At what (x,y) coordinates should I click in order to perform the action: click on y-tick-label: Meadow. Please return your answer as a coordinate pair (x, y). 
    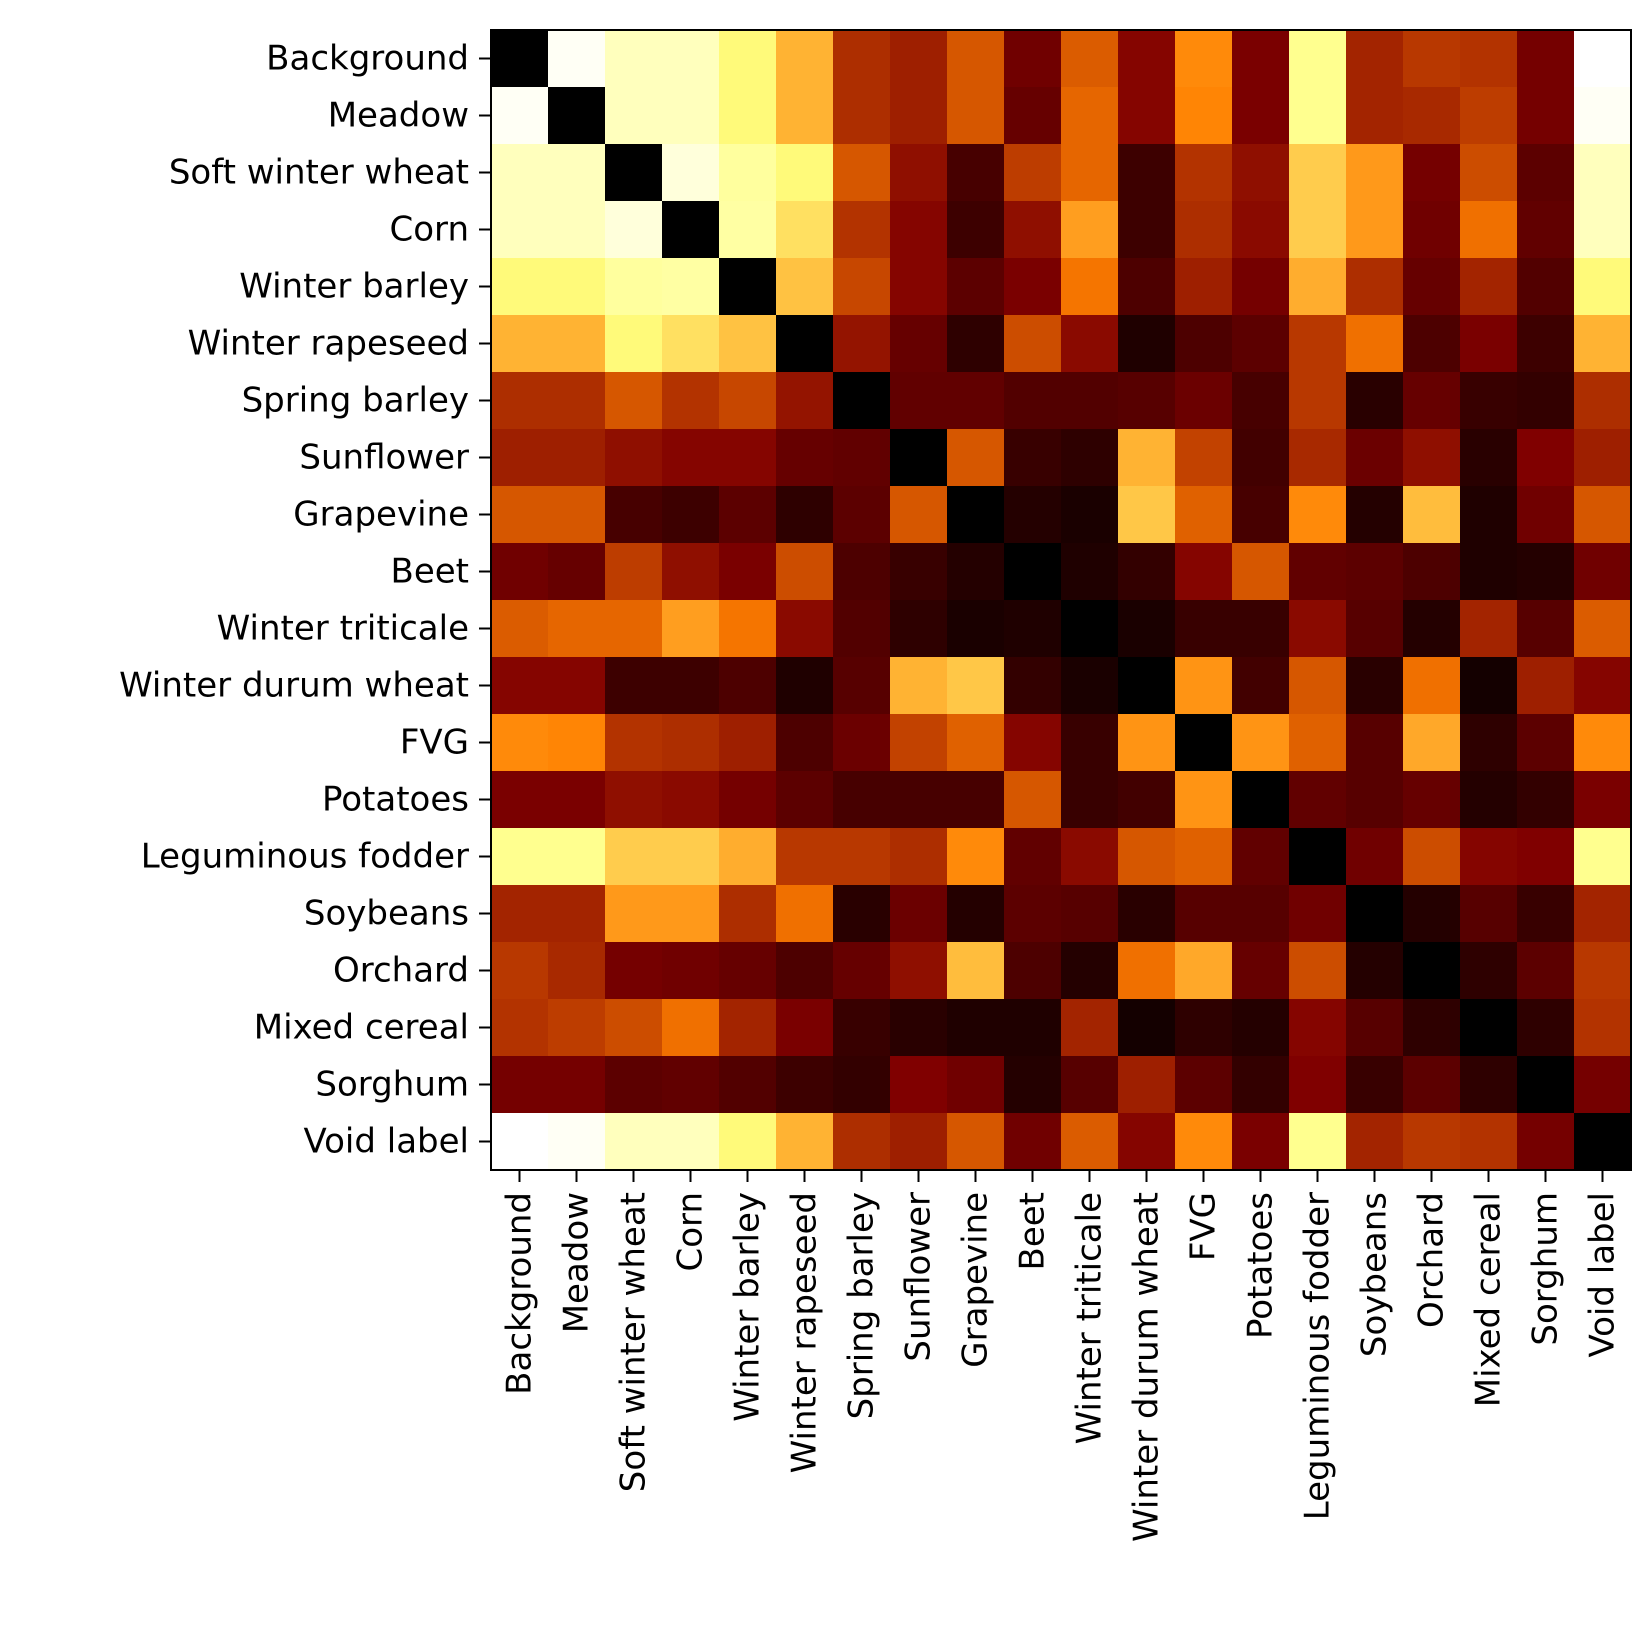
    Looking at the image, I should click on (398, 116).